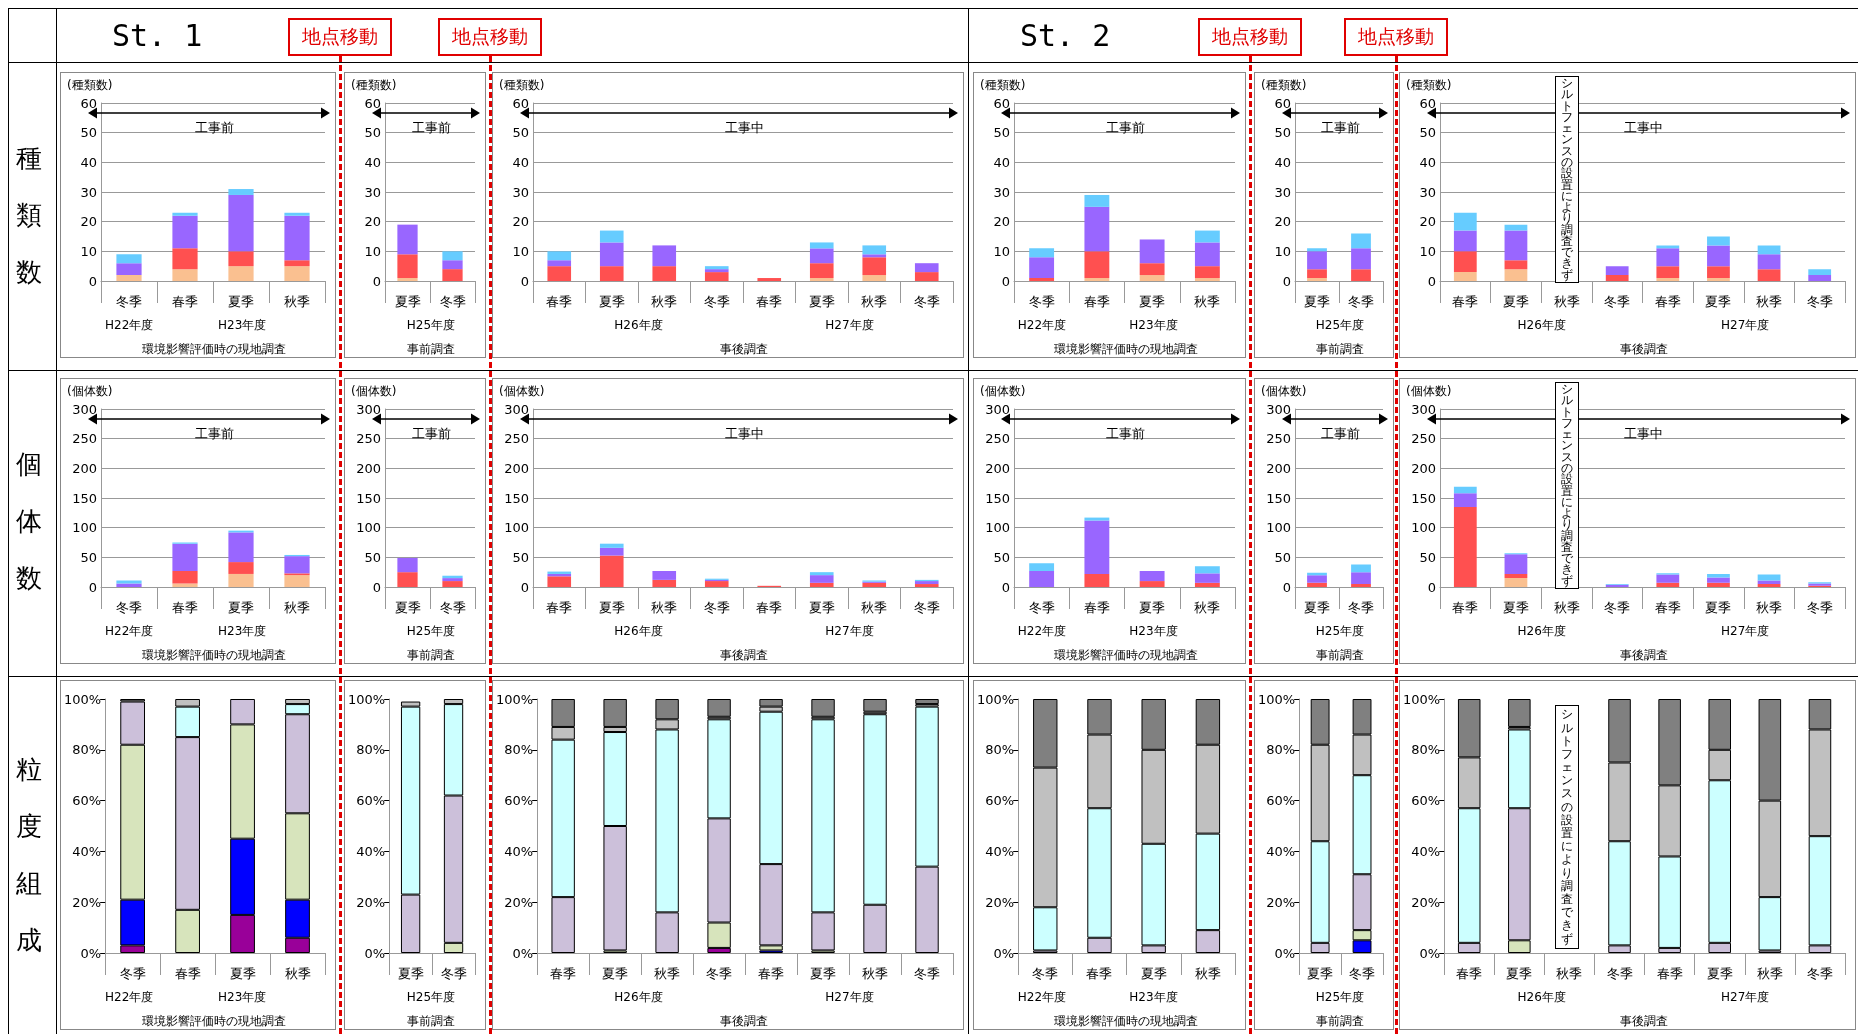 Image resolution: width=1858 pixels, height=1034 pixels. What do you see at coordinates (1429, 391) in the screenshot?
I see `y-axis-title: (個体数)` at bounding box center [1429, 391].